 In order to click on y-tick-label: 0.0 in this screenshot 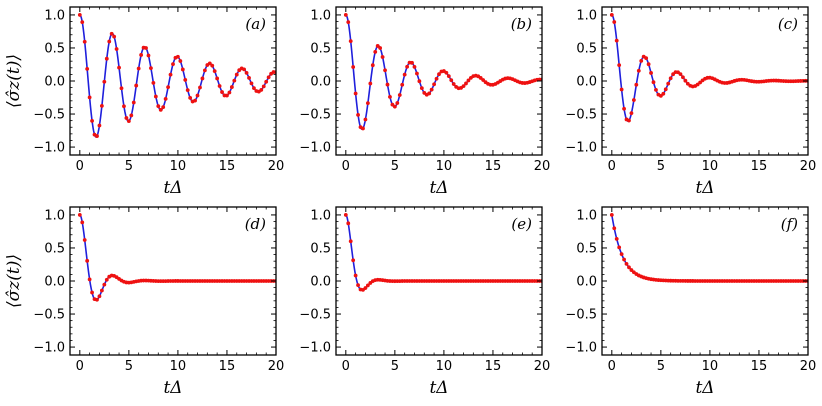, I will do `click(586, 282)`.